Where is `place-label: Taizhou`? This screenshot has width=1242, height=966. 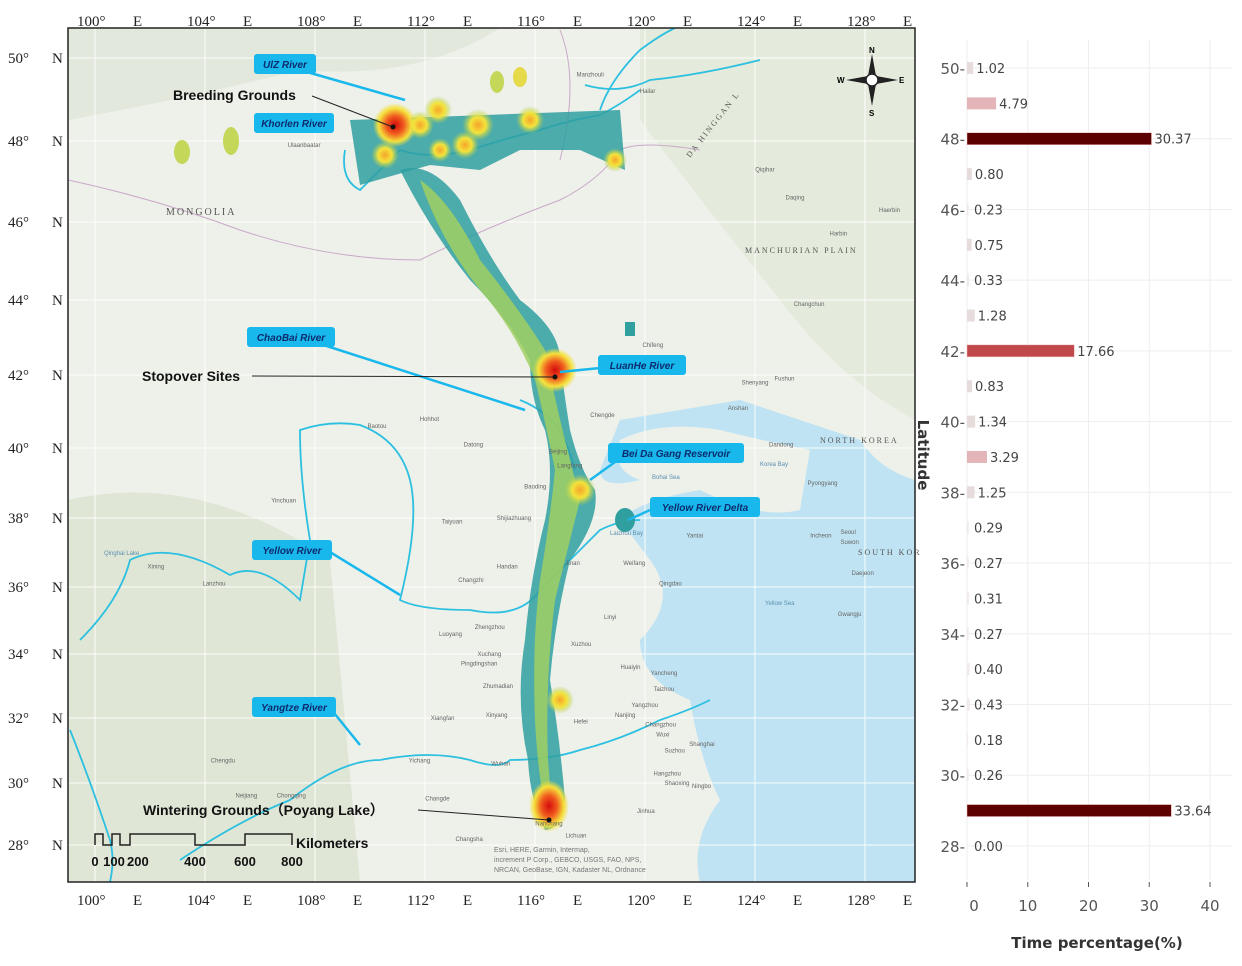
place-label: Taizhou is located at coordinates (664, 690).